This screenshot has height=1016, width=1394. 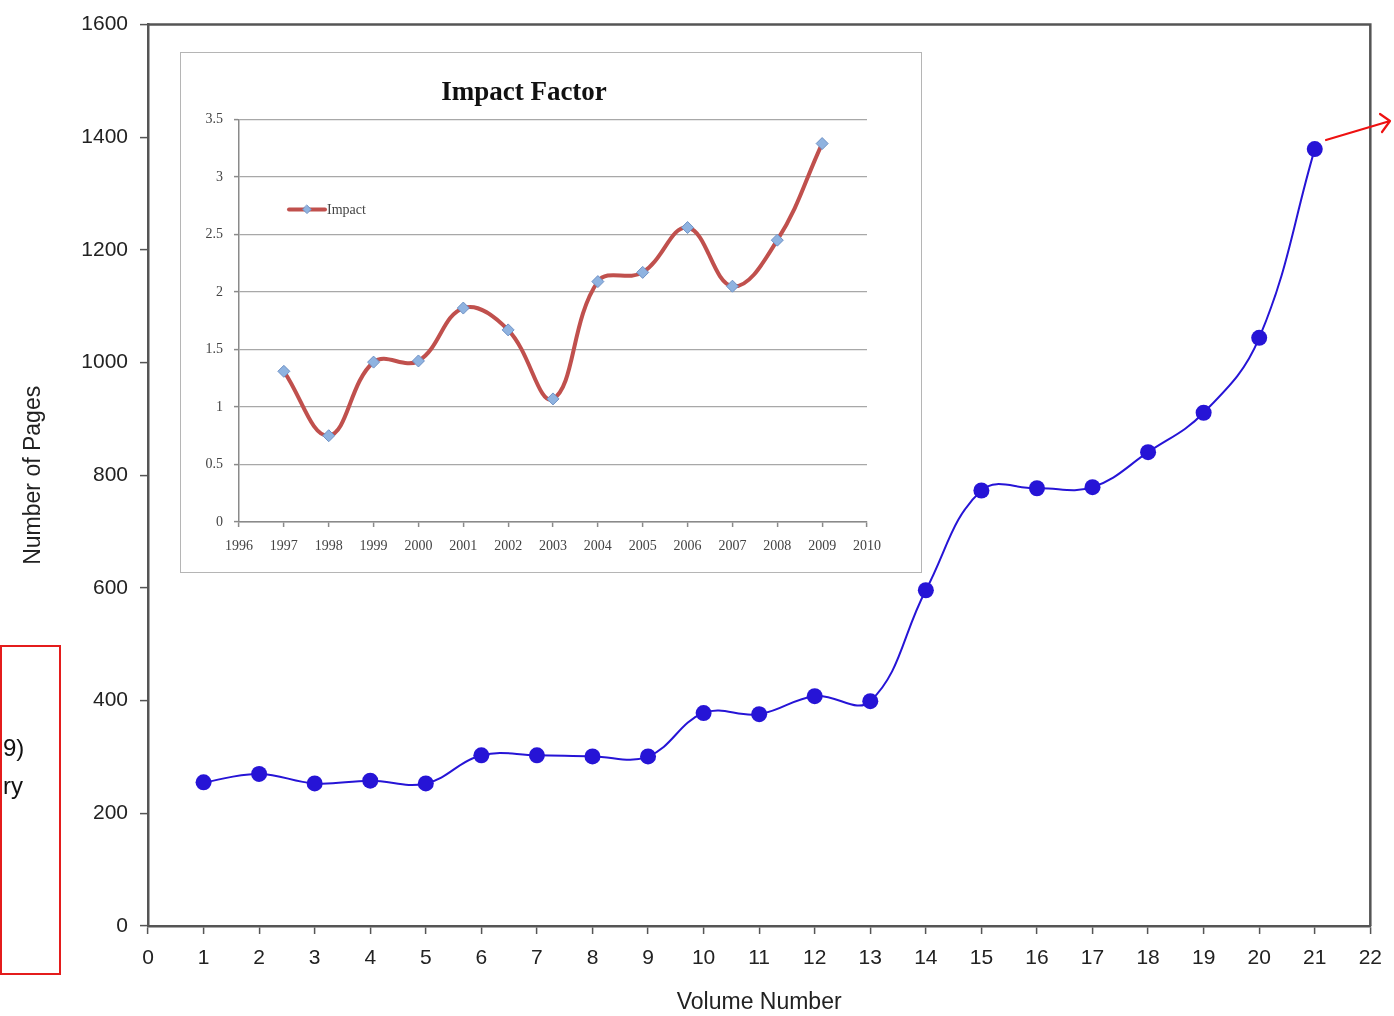 What do you see at coordinates (214, 464) in the screenshot?
I see `y-tick-label: 0.5` at bounding box center [214, 464].